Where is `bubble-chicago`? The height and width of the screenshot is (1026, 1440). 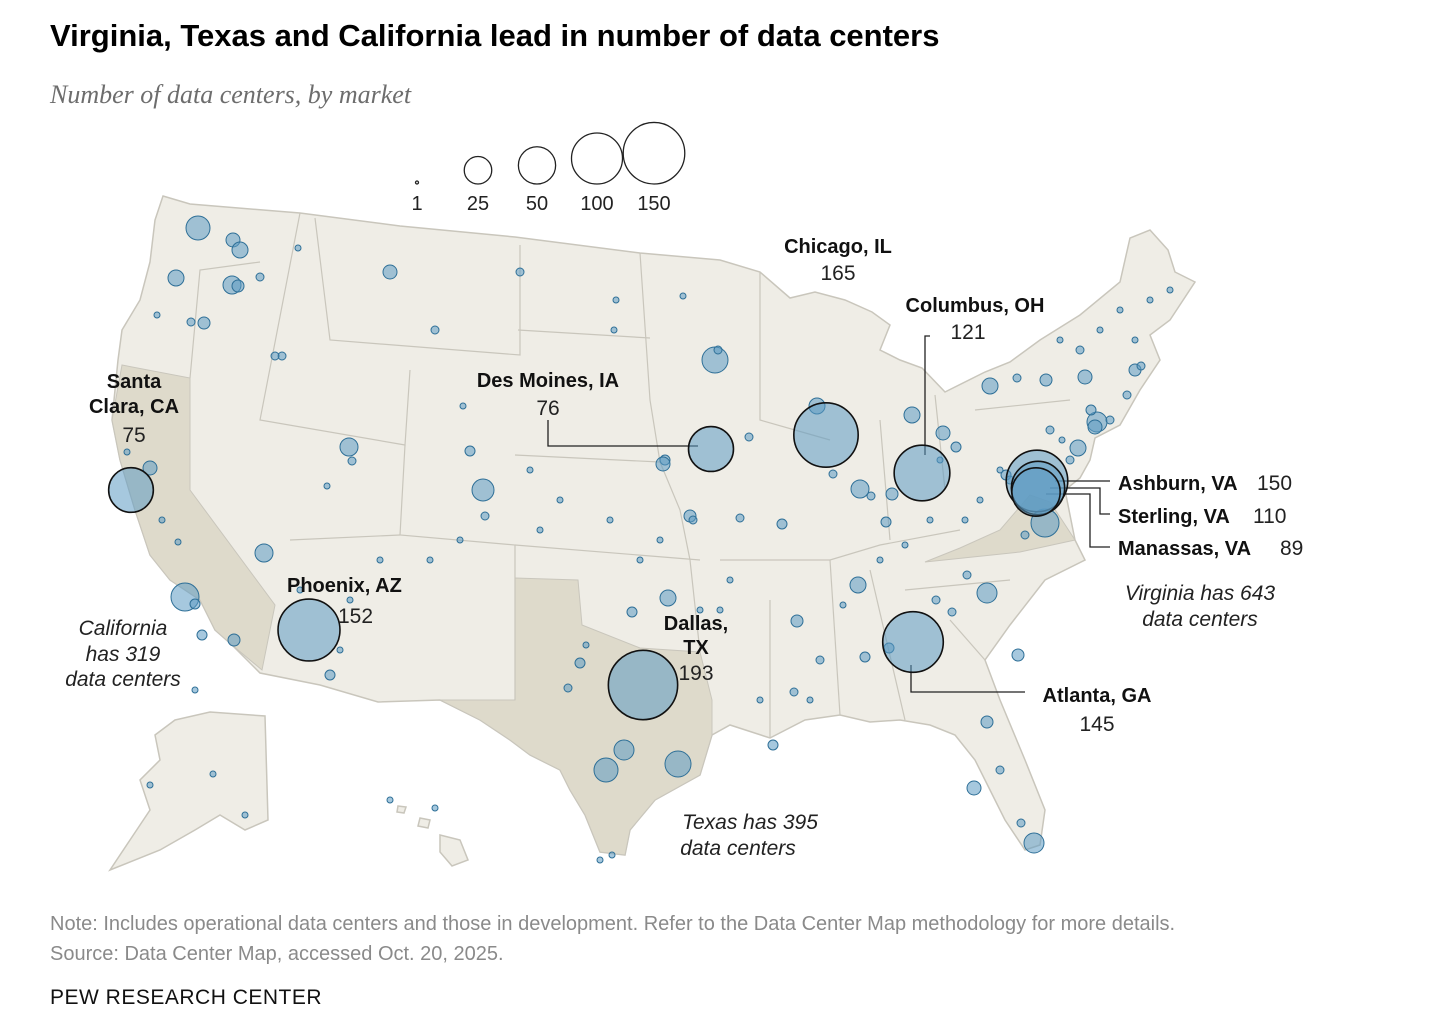
bubble-chicago is located at coordinates (826, 435).